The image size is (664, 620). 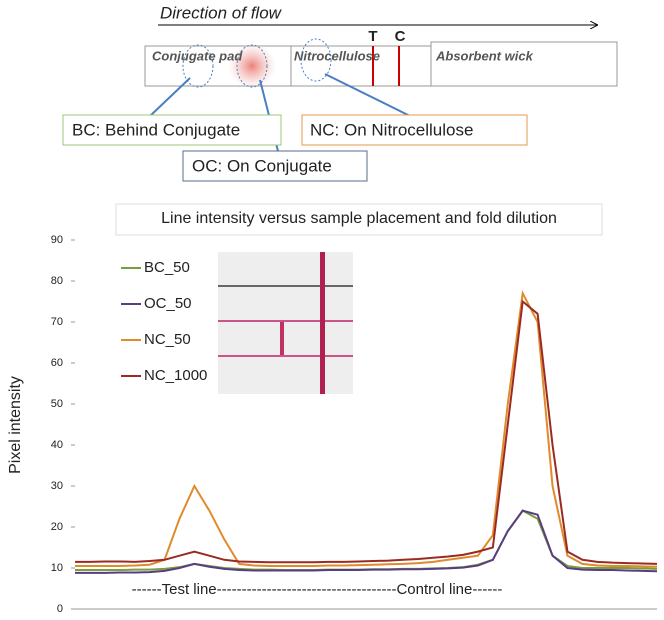 I want to click on y-tick-label: 50, so click(x=57, y=404).